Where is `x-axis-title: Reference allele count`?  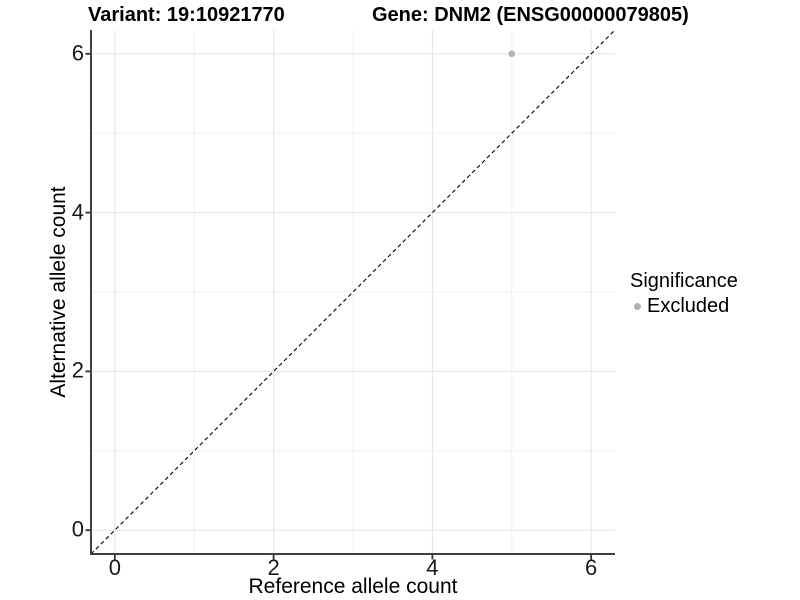 x-axis-title: Reference allele count is located at coordinates (353, 586).